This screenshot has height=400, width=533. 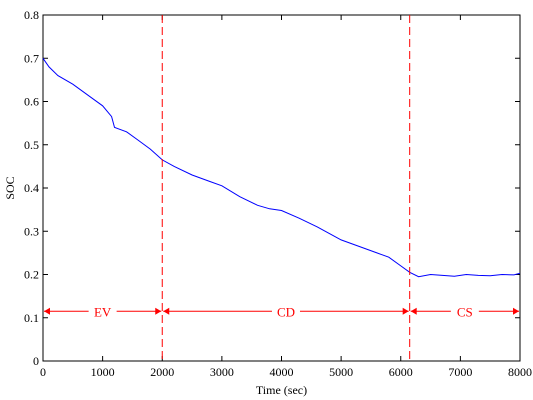 What do you see at coordinates (460, 372) in the screenshot?
I see `x-tick-label: 7000` at bounding box center [460, 372].